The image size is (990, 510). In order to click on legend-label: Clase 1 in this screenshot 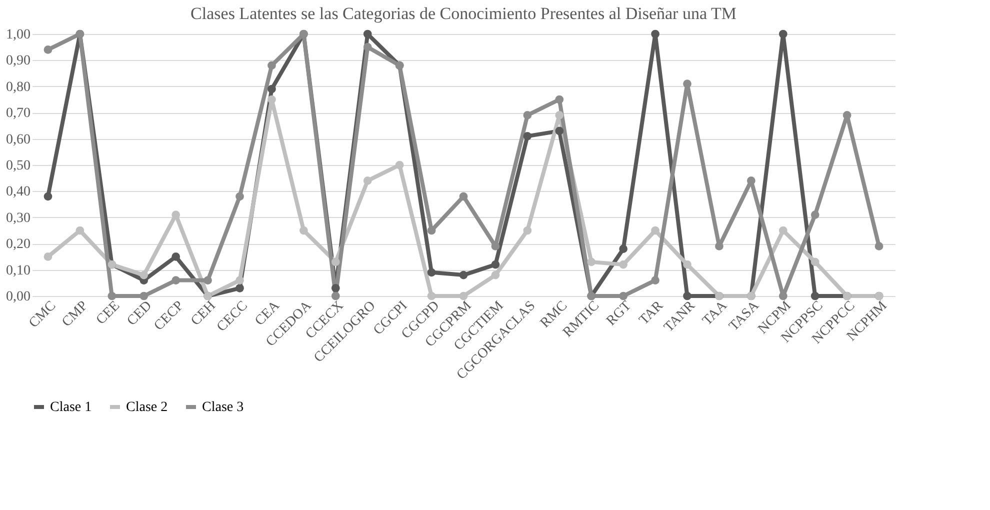, I will do `click(71, 407)`.